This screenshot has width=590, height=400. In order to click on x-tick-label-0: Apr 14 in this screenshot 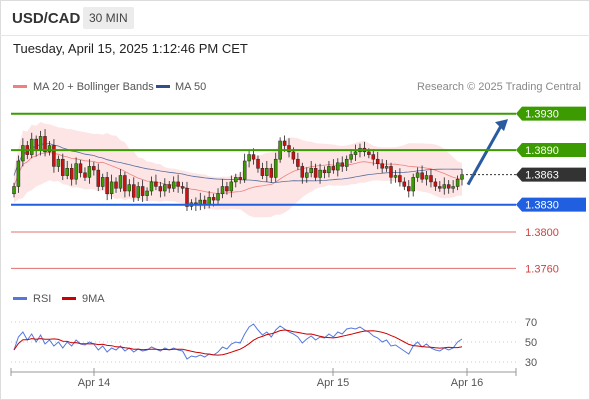, I will do `click(94, 383)`.